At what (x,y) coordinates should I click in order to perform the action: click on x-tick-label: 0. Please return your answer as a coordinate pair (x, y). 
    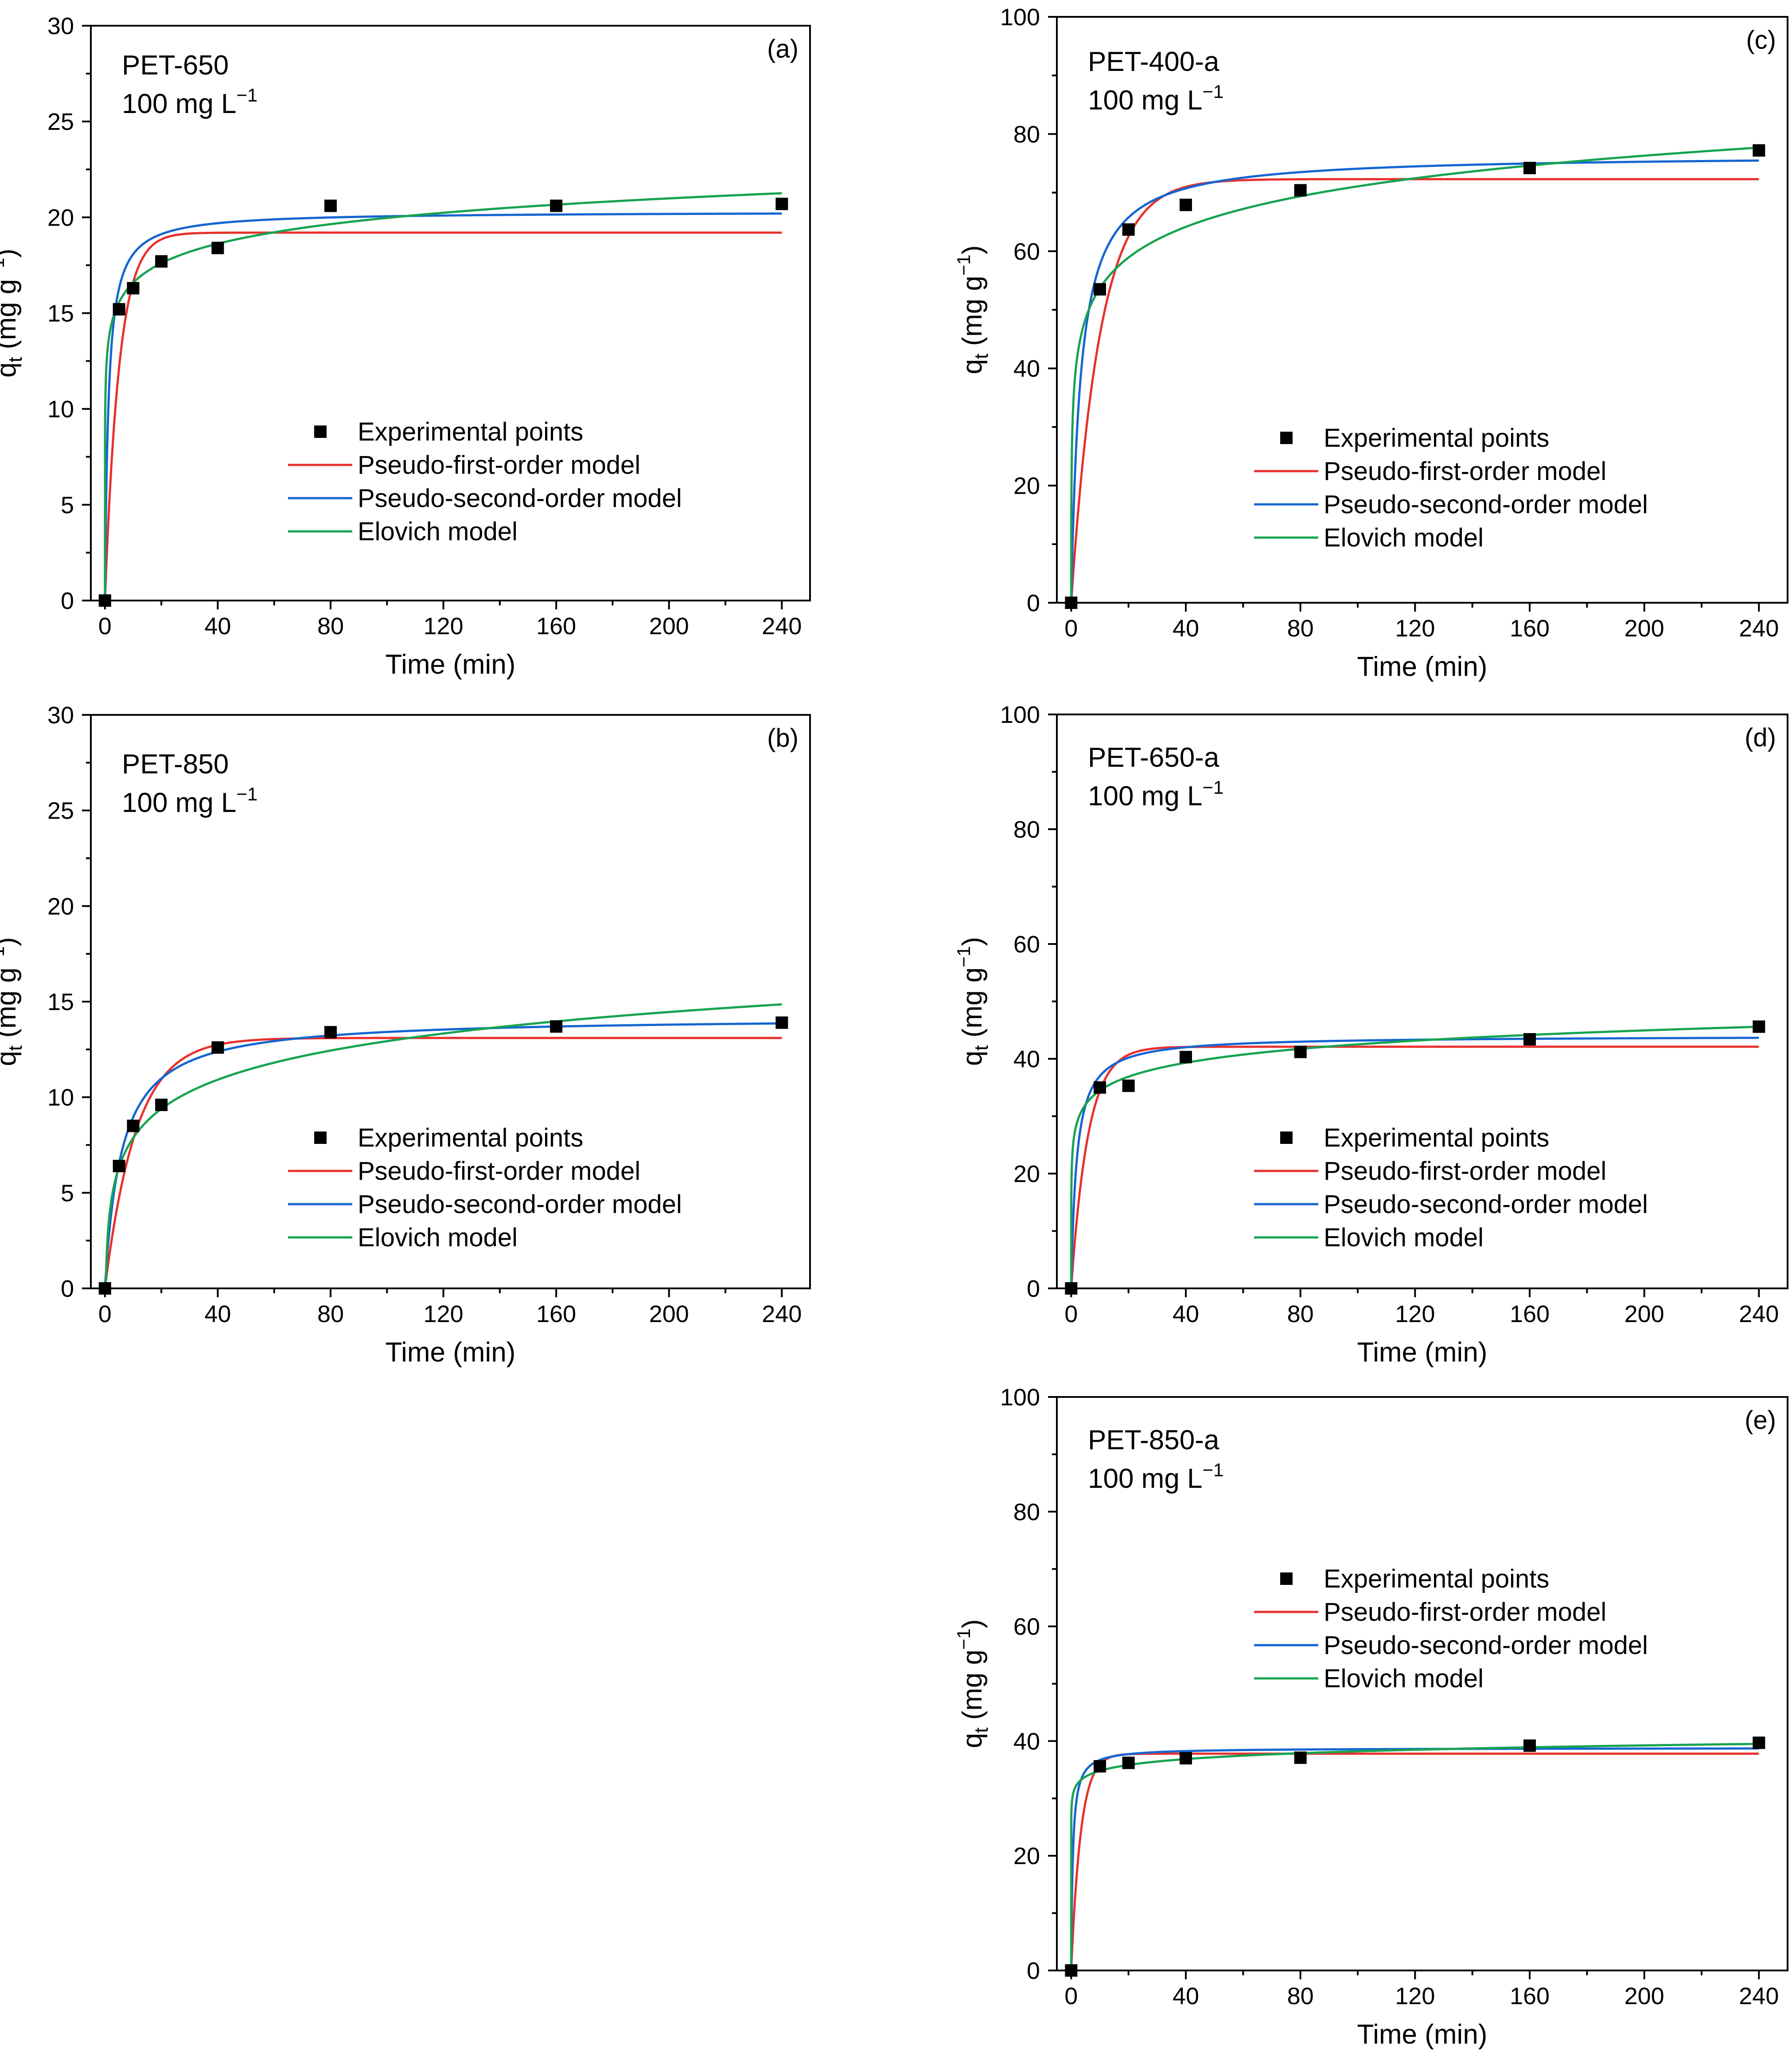
    Looking at the image, I should click on (105, 626).